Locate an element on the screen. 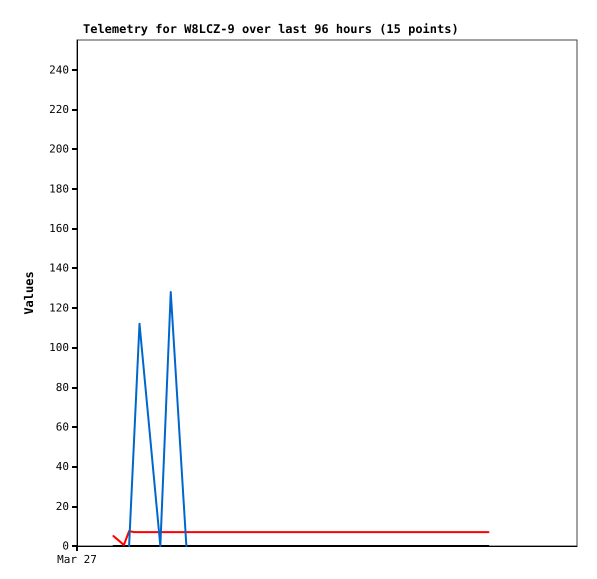 Image resolution: width=597 pixels, height=579 pixels. y-tick-label: 20 is located at coordinates (62, 506).